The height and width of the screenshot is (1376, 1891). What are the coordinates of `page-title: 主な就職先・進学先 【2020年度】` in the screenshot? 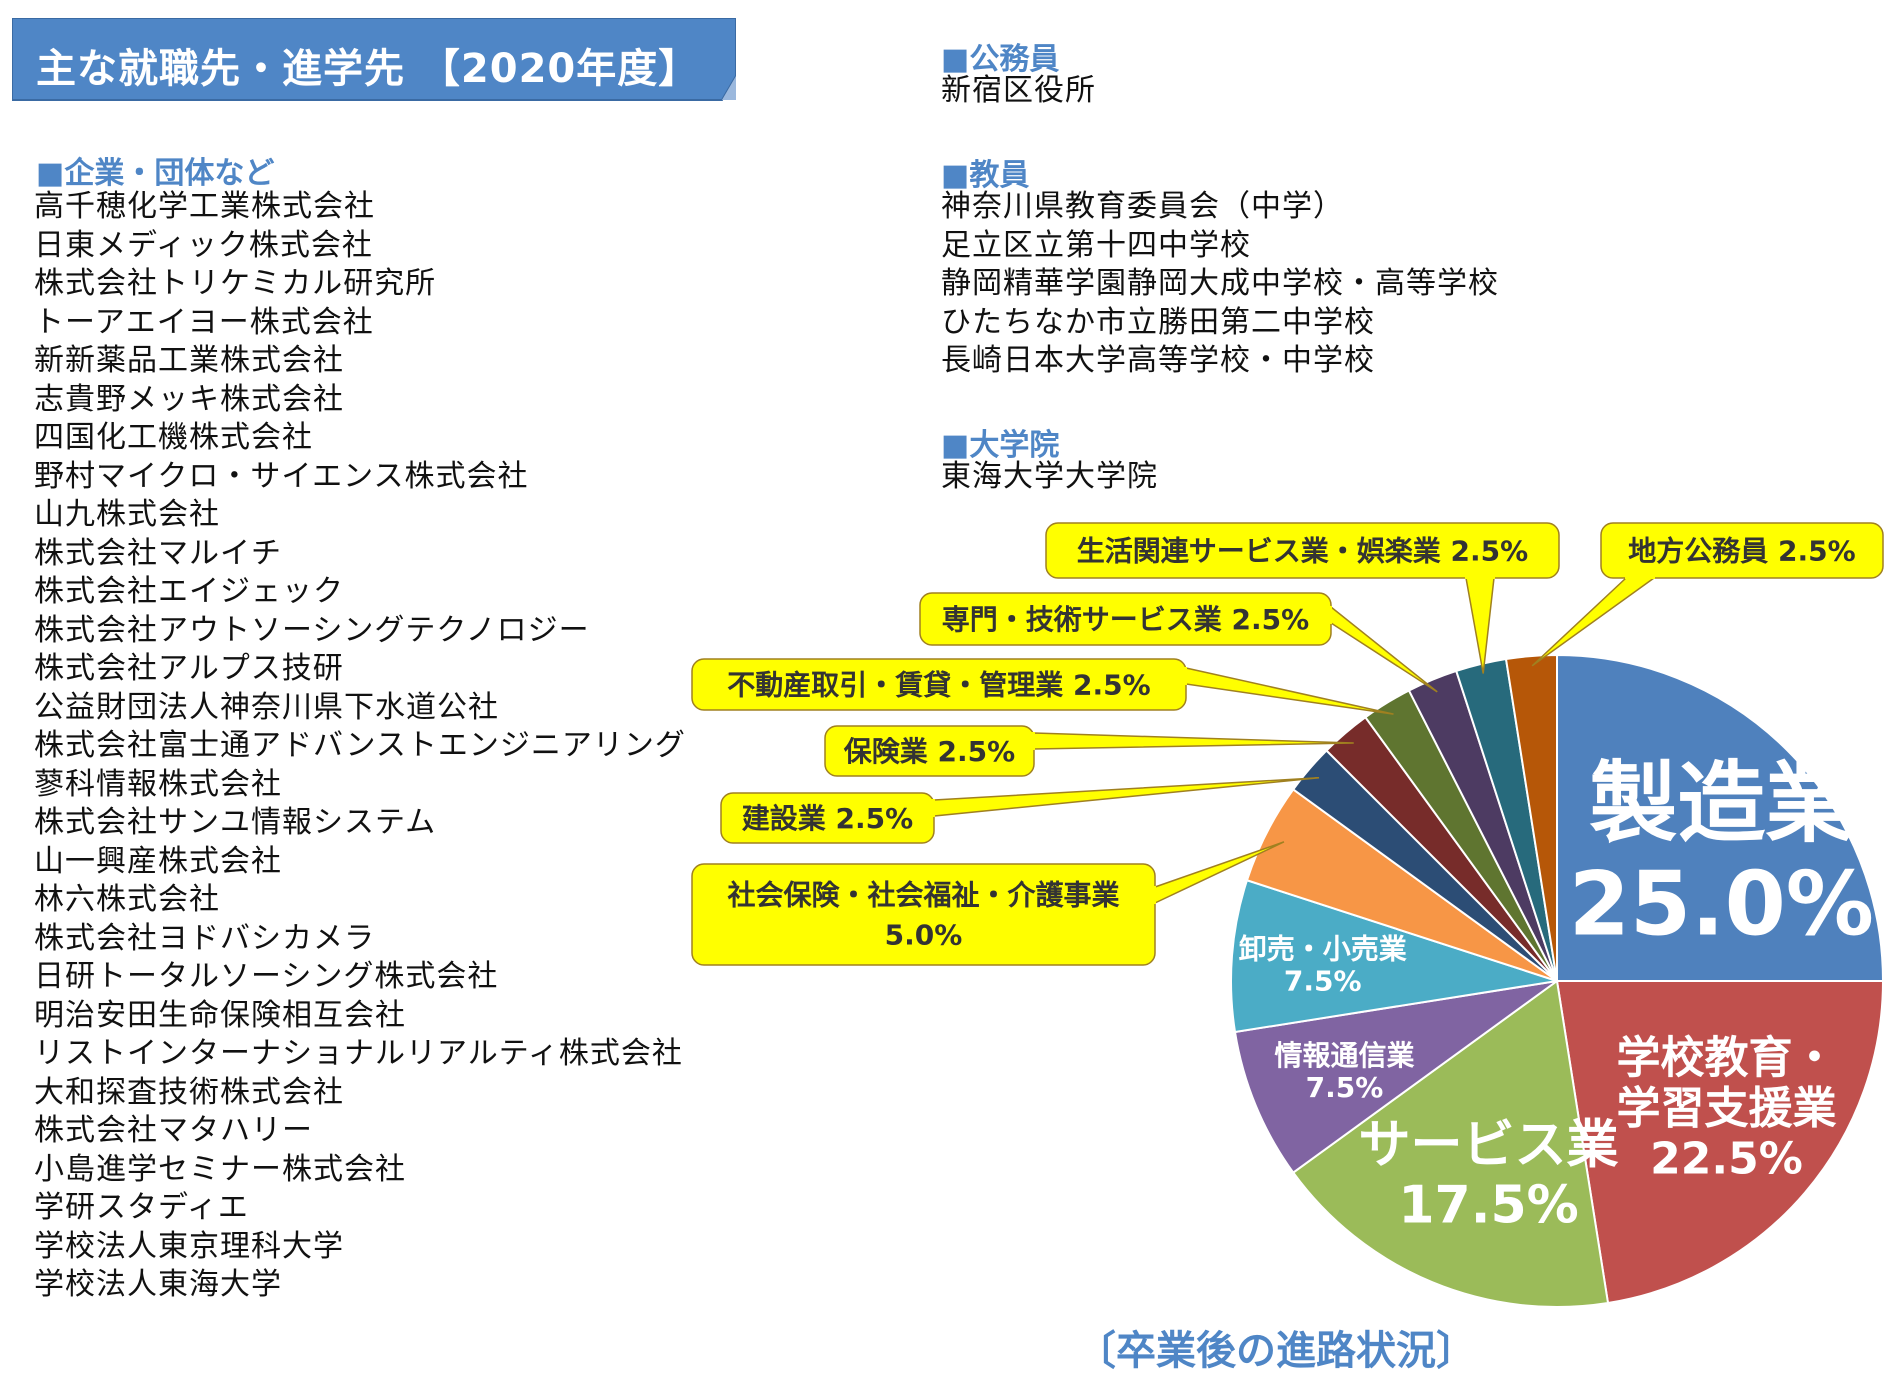 It's located at (368, 69).